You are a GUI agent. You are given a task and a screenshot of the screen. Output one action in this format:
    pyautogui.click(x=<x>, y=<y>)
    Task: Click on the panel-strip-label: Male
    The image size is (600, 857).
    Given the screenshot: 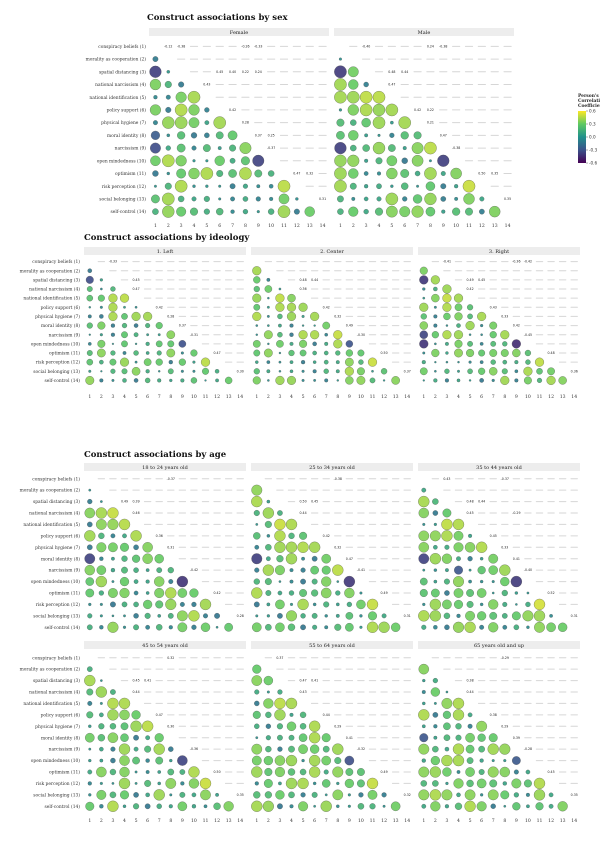 What is the action you would take?
    pyautogui.click(x=424, y=33)
    